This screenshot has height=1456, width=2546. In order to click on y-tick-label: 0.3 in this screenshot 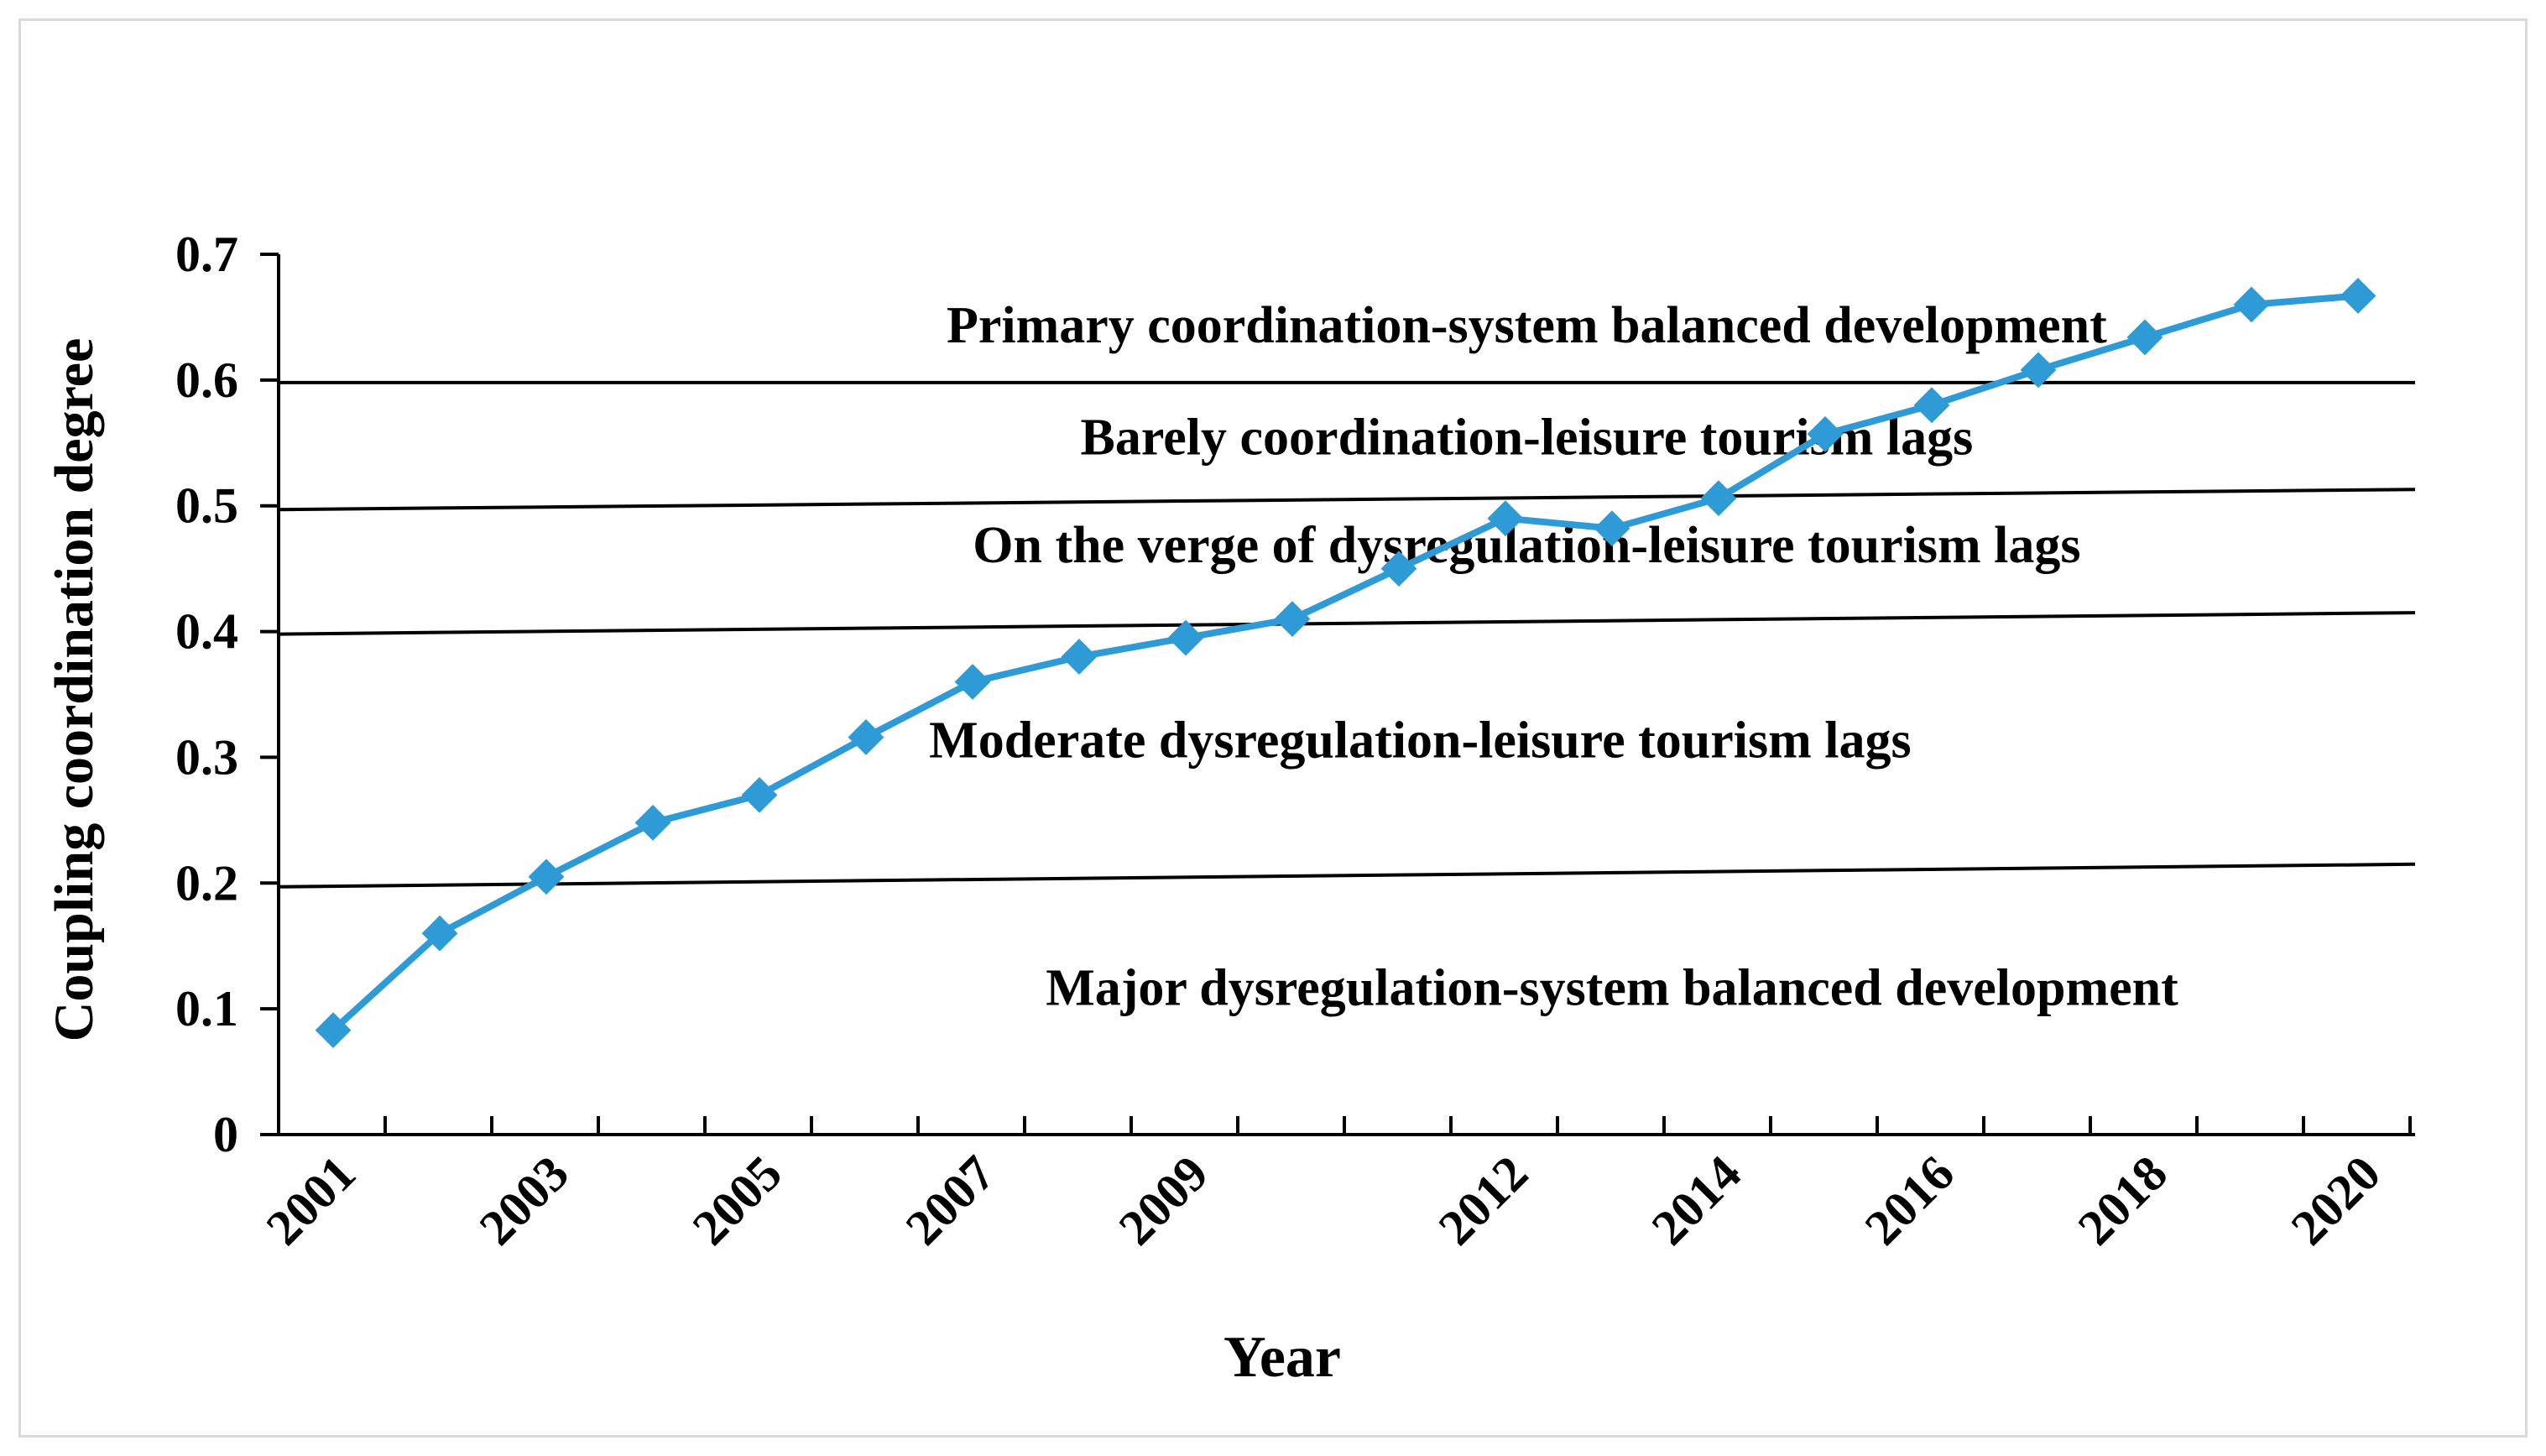, I will do `click(206, 757)`.